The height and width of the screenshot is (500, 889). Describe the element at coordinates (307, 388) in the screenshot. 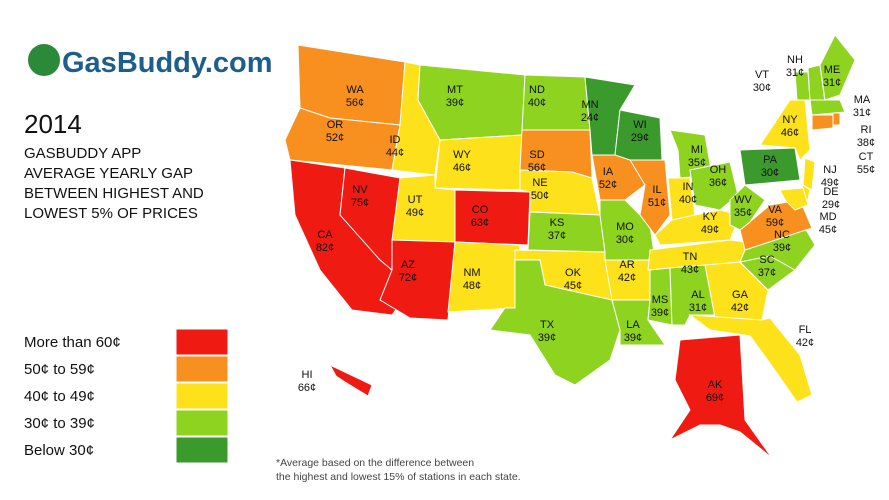

I see `state-value: 66¢` at that location.